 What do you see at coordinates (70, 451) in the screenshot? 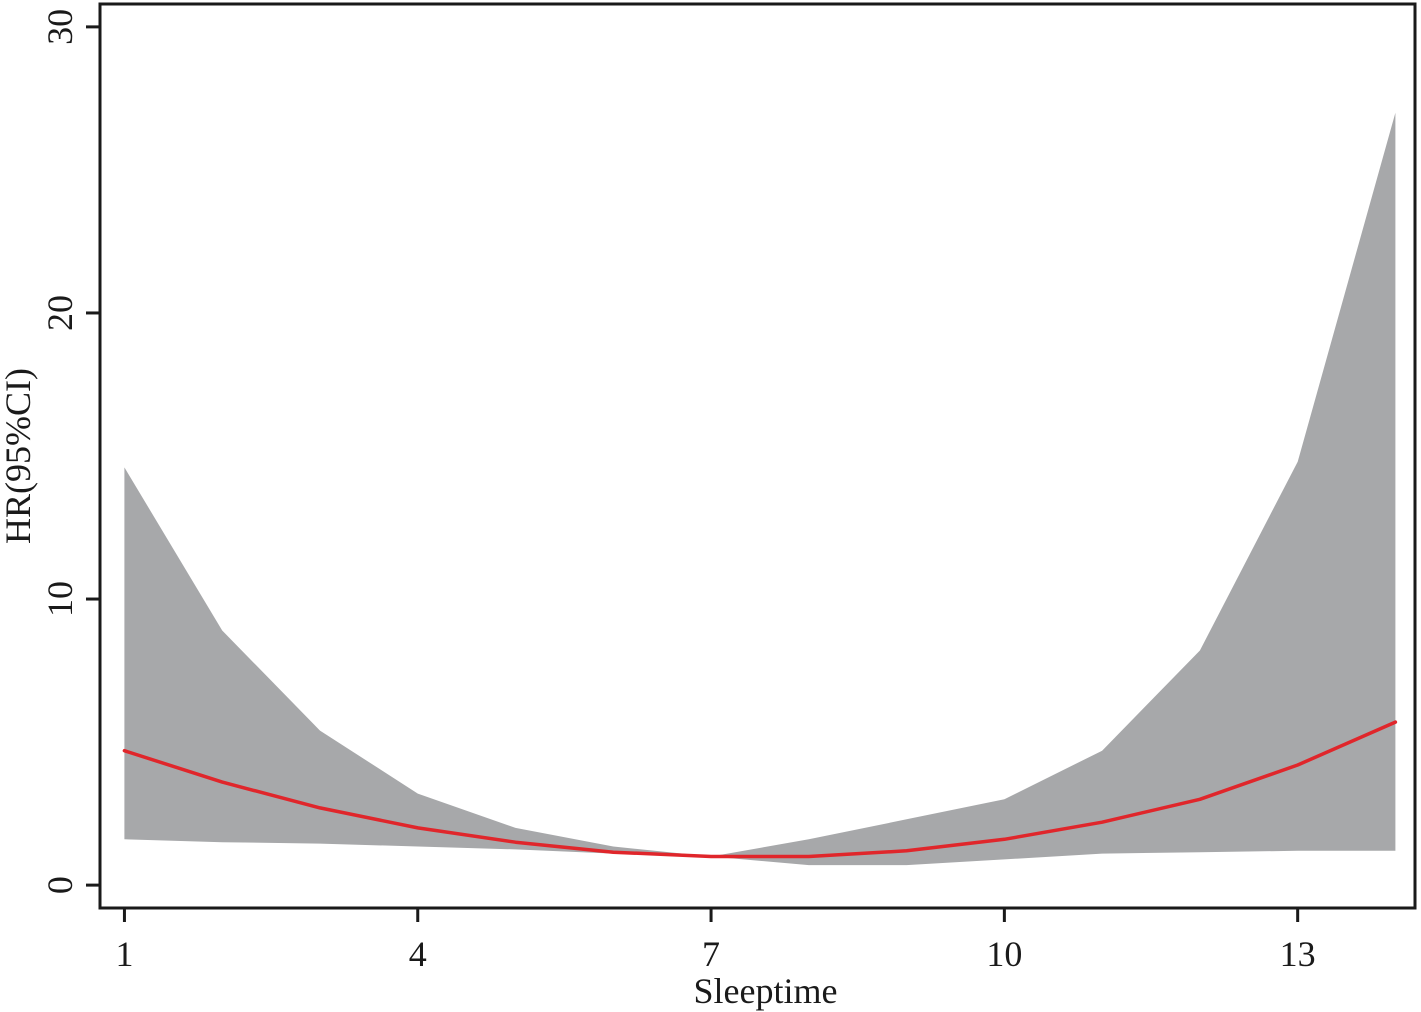
I see `y-axis: 0 10 20 30` at bounding box center [70, 451].